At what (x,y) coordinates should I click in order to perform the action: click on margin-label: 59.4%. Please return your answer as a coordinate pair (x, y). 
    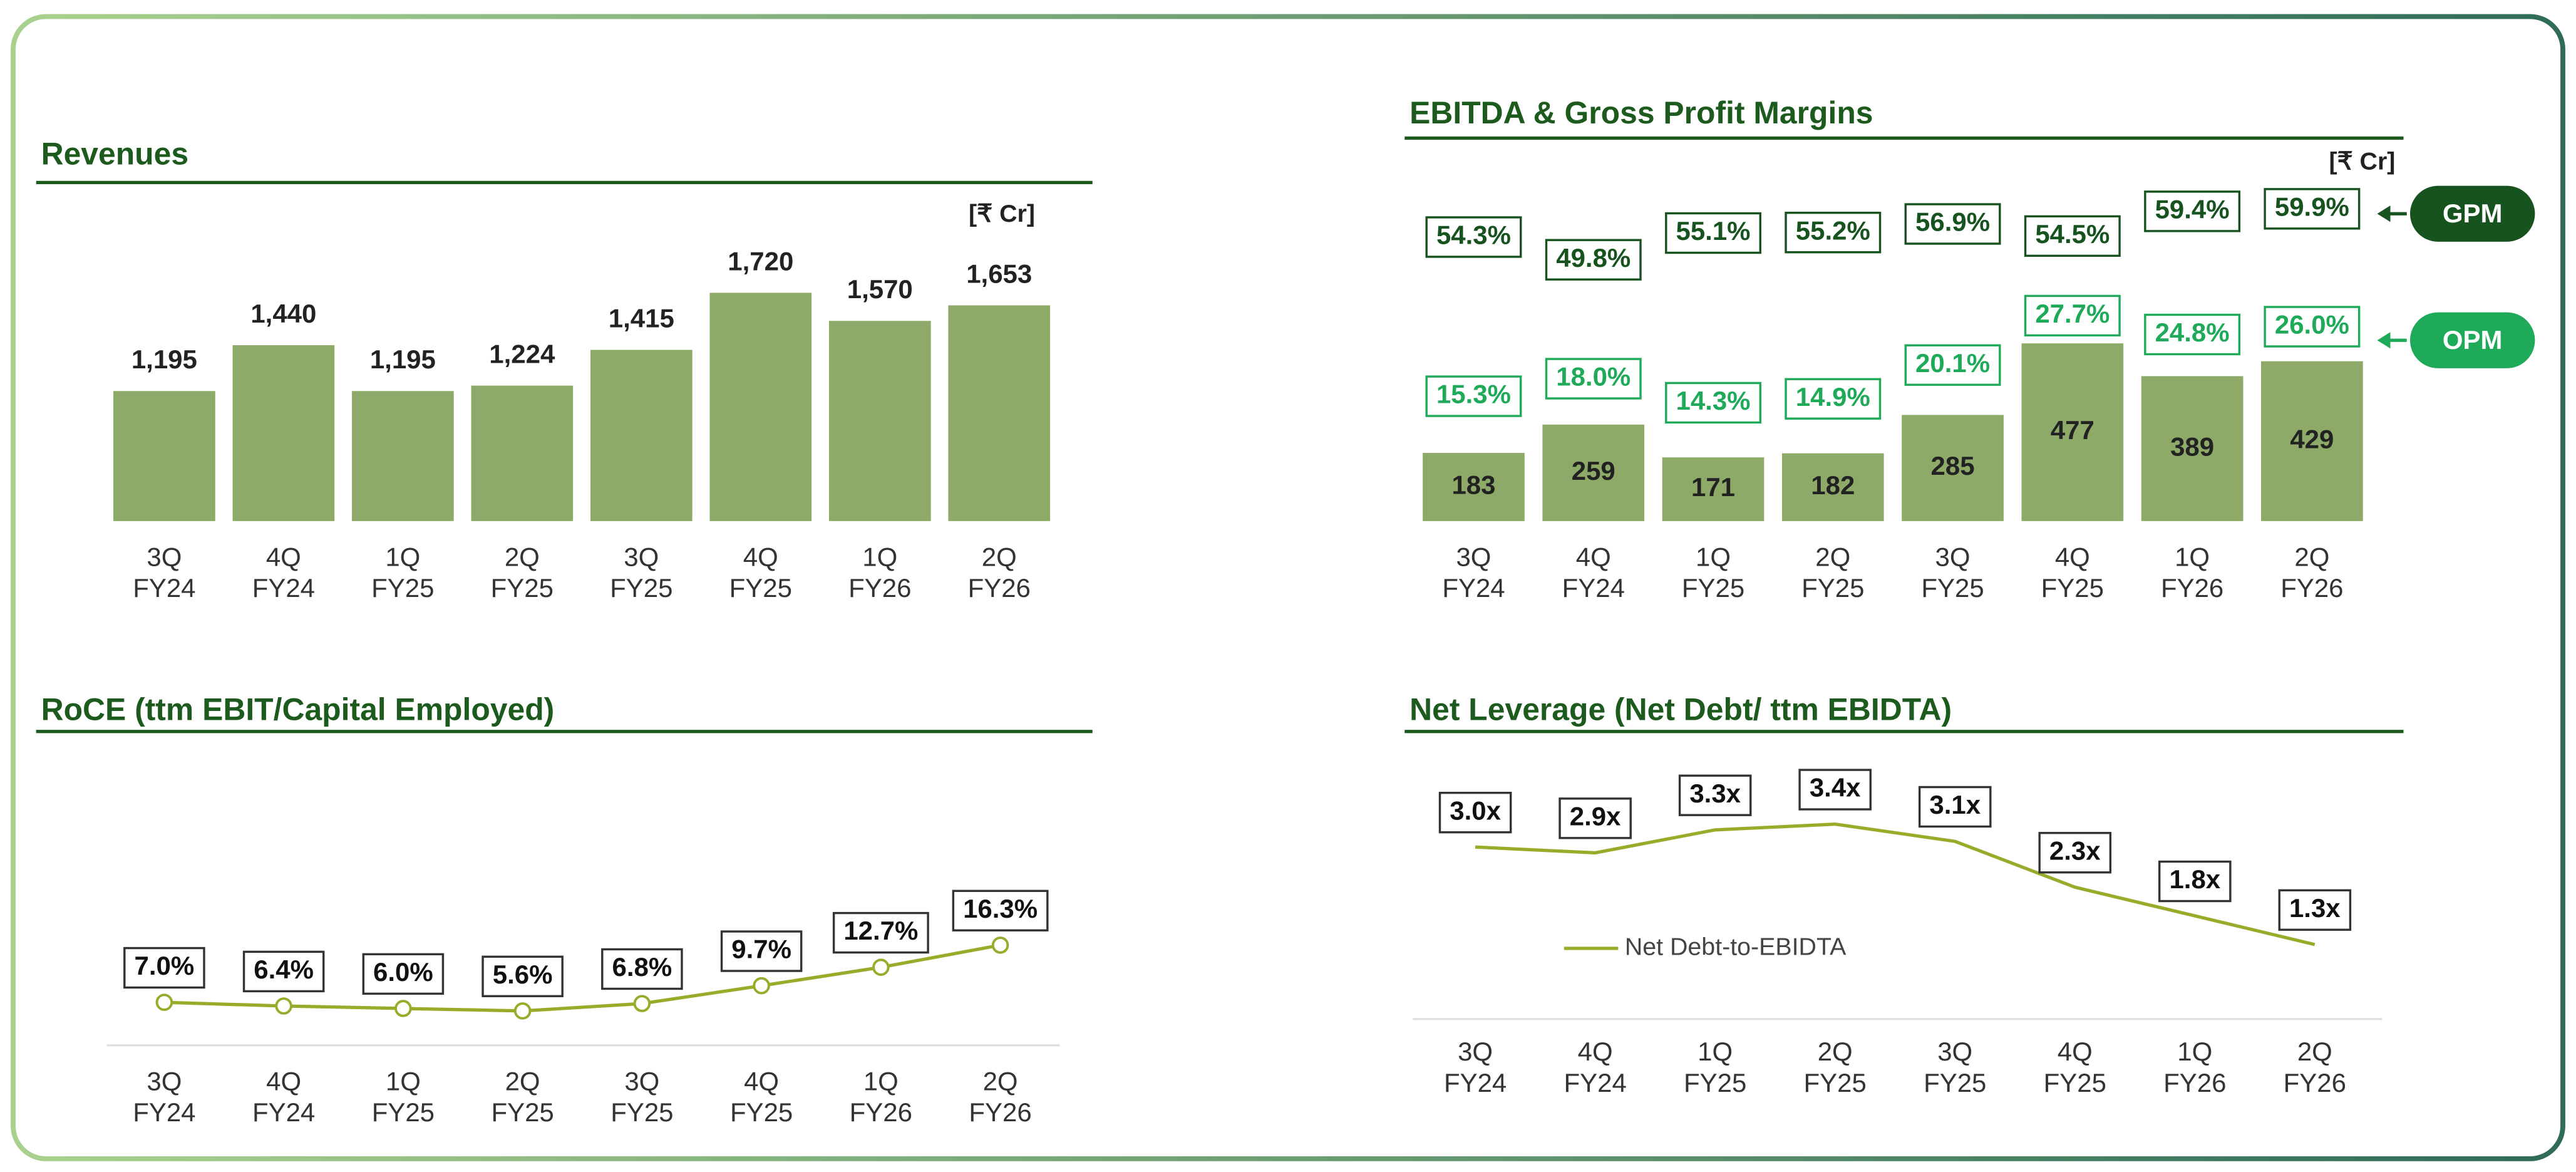
    Looking at the image, I should click on (2192, 209).